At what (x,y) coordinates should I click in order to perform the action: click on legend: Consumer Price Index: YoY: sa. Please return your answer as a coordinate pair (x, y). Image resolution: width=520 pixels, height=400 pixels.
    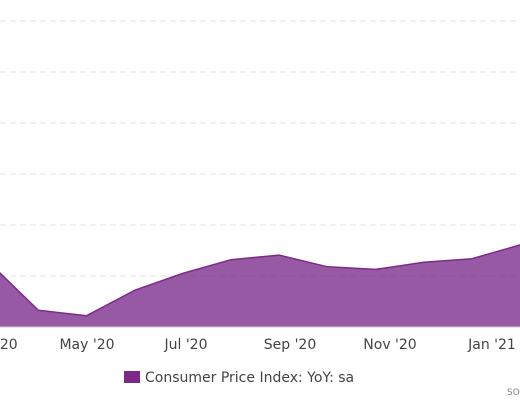
    Looking at the image, I should click on (239, 378).